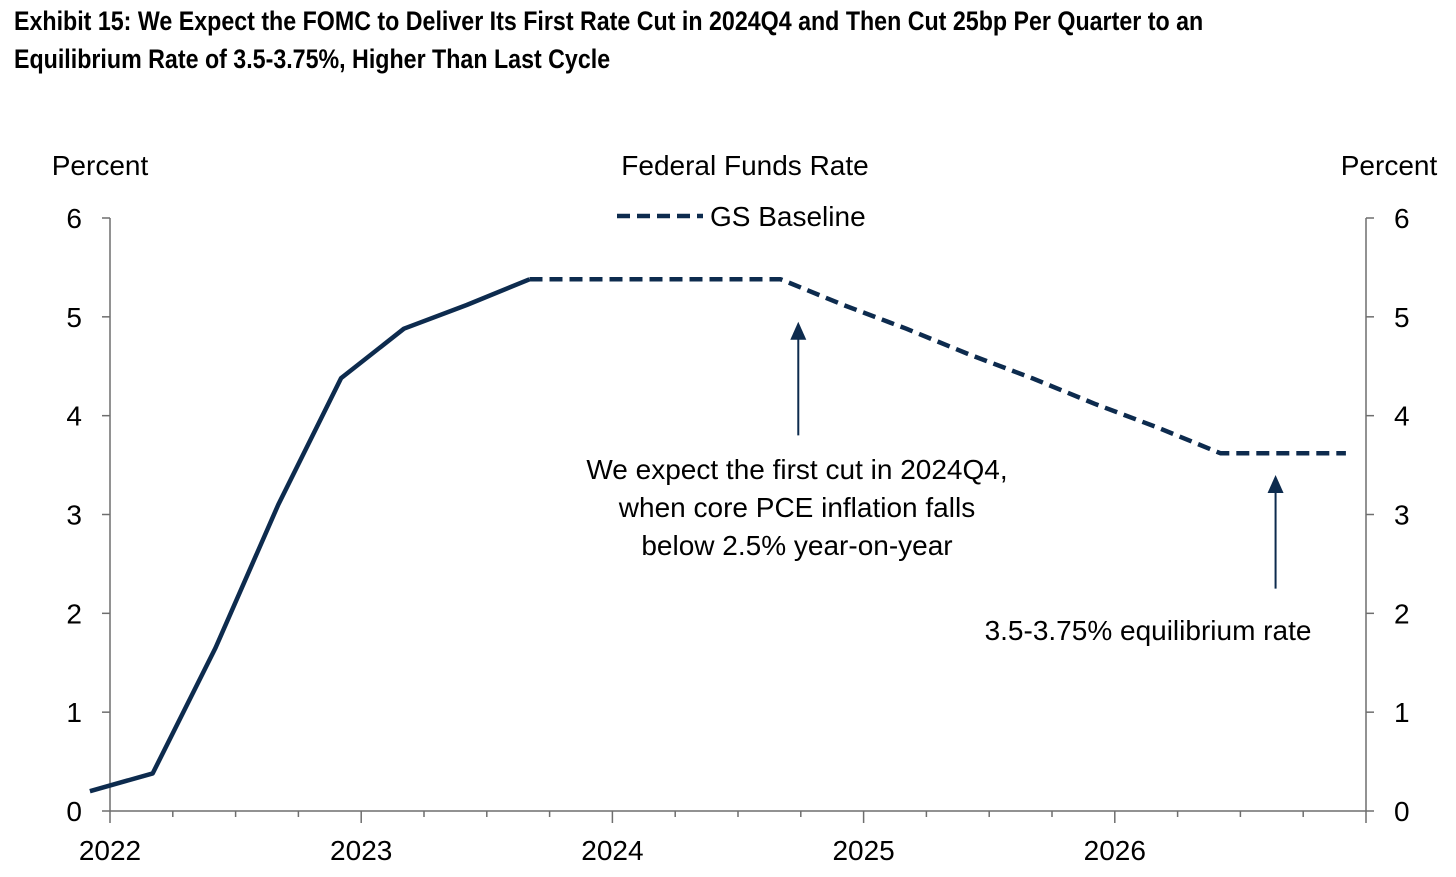 Image resolution: width=1456 pixels, height=877 pixels. What do you see at coordinates (74, 515) in the screenshot?
I see `y-tick-label-left: 3` at bounding box center [74, 515].